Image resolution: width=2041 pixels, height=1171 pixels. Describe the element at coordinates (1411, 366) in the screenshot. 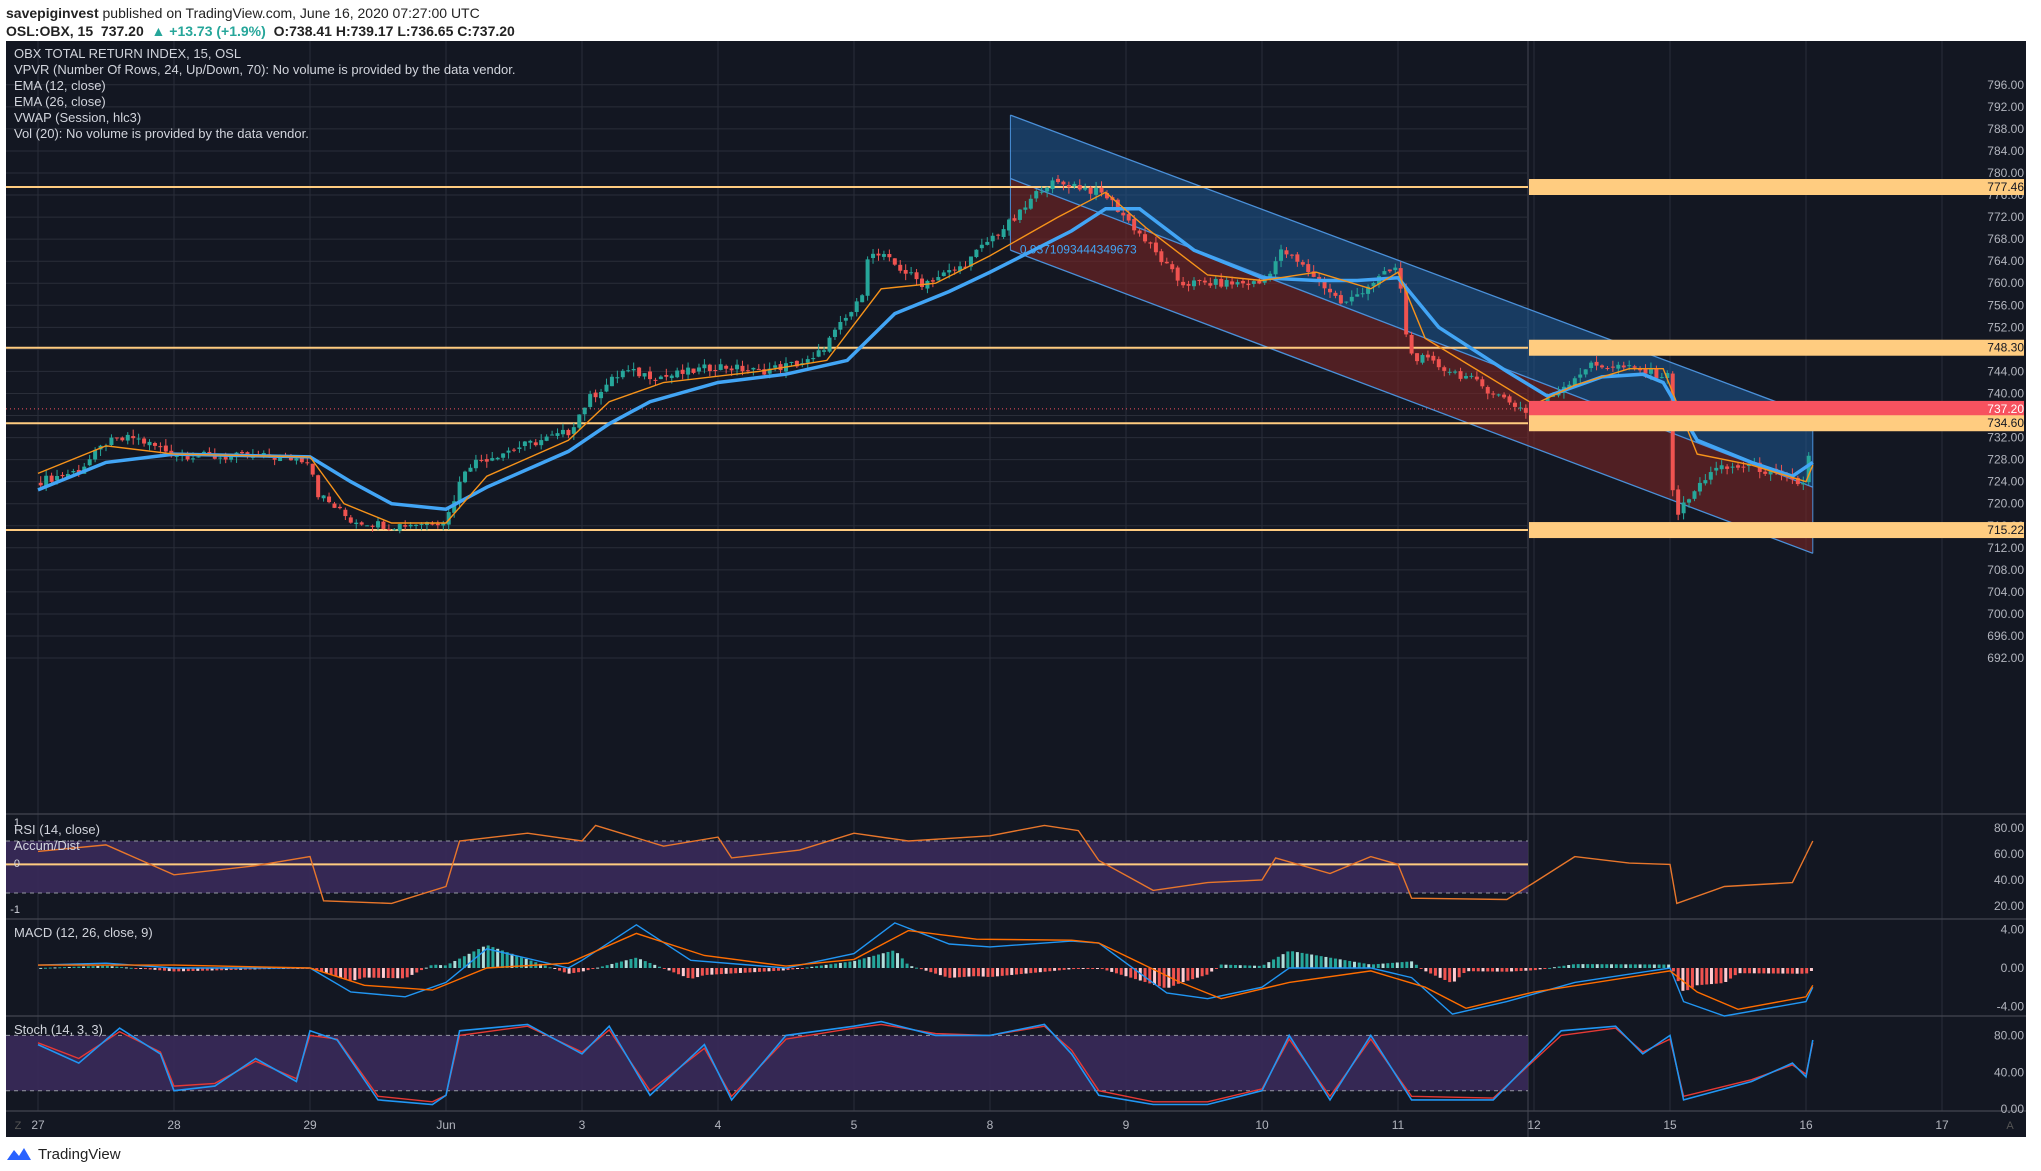

I see `channel-lower-fill` at that location.